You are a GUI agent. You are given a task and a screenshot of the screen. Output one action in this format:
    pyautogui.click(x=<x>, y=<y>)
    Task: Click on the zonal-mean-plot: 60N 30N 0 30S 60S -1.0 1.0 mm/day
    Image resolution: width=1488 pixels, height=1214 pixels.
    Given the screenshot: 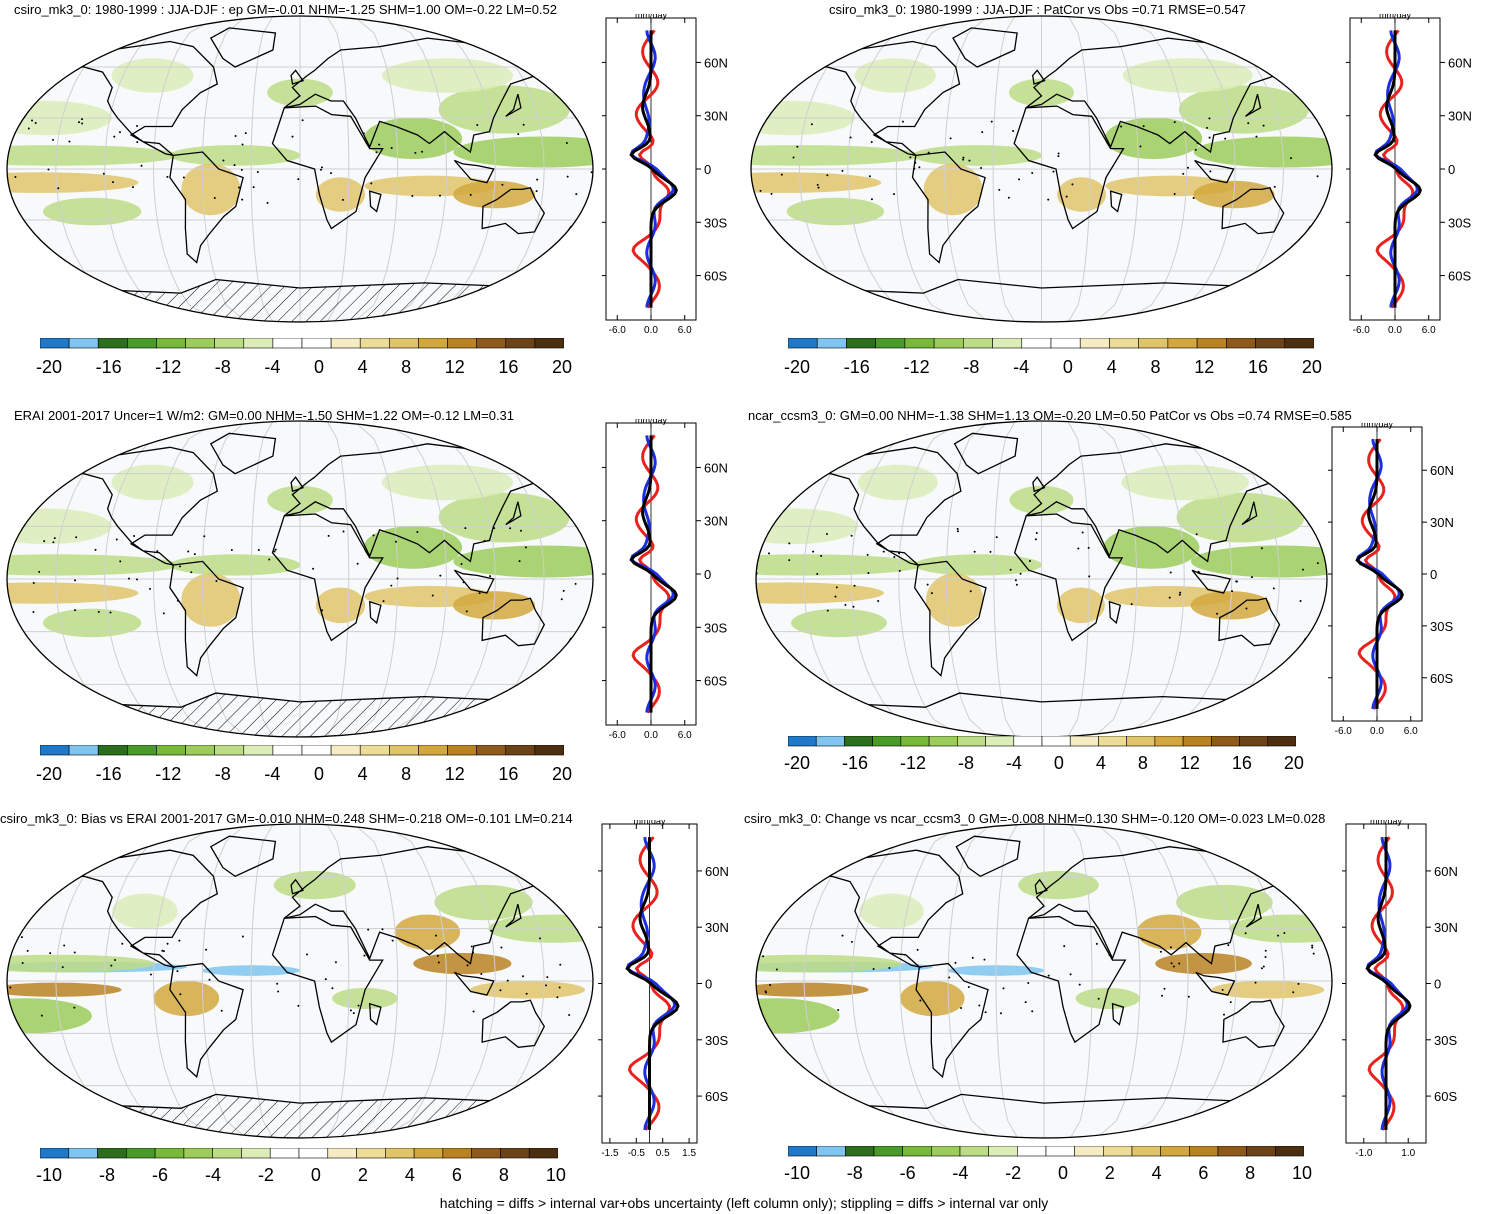 What is the action you would take?
    pyautogui.click(x=1400, y=989)
    